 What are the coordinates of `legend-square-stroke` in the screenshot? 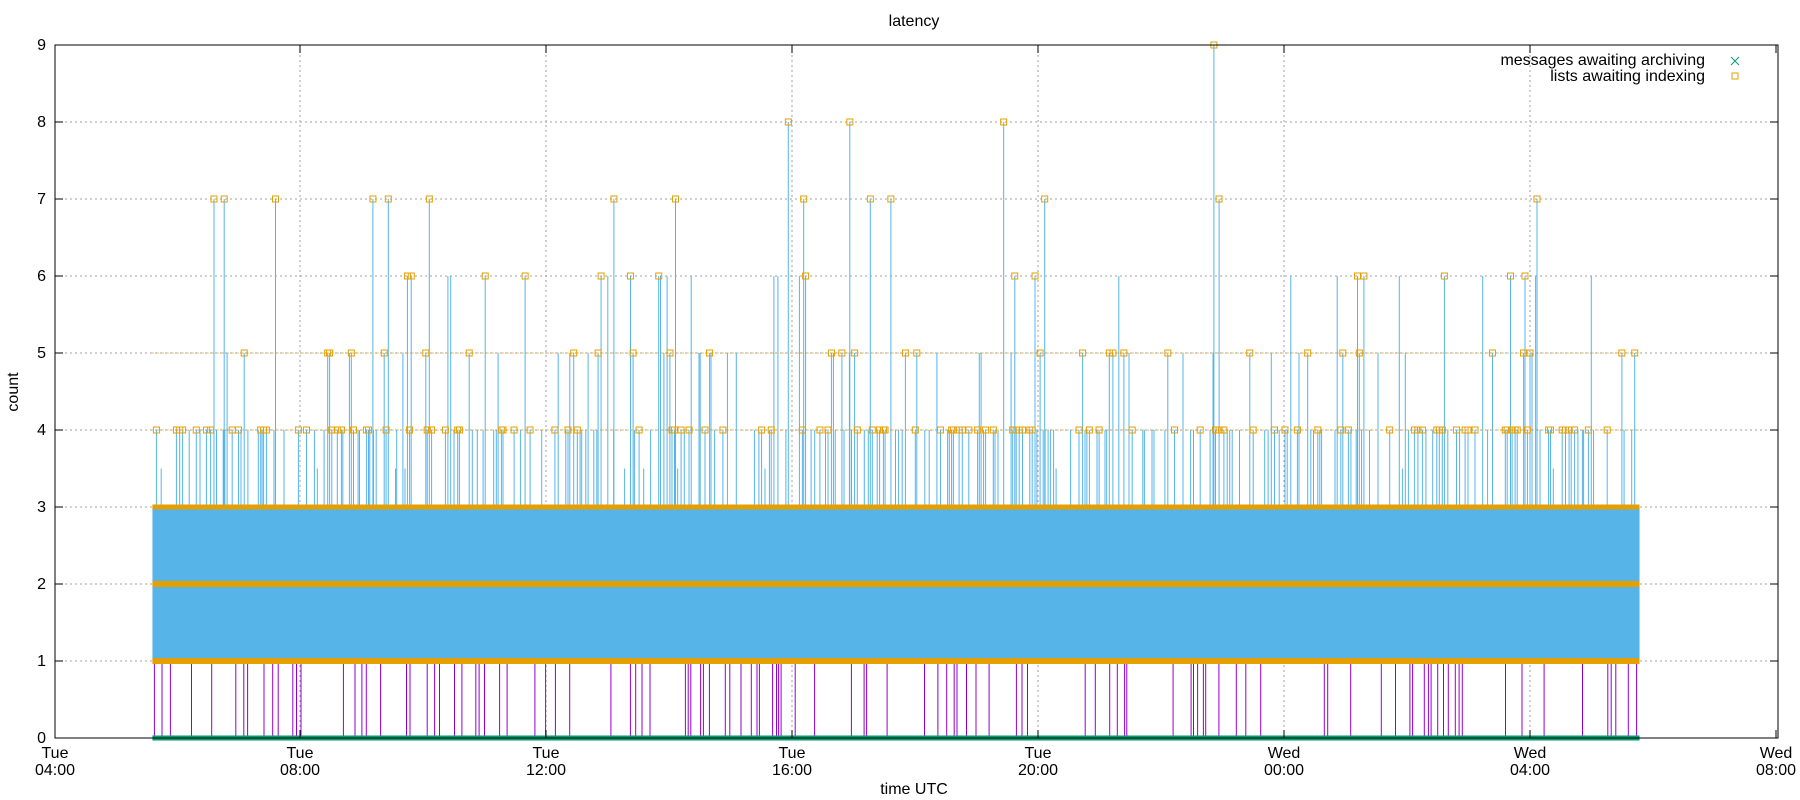 It's located at (1735, 76).